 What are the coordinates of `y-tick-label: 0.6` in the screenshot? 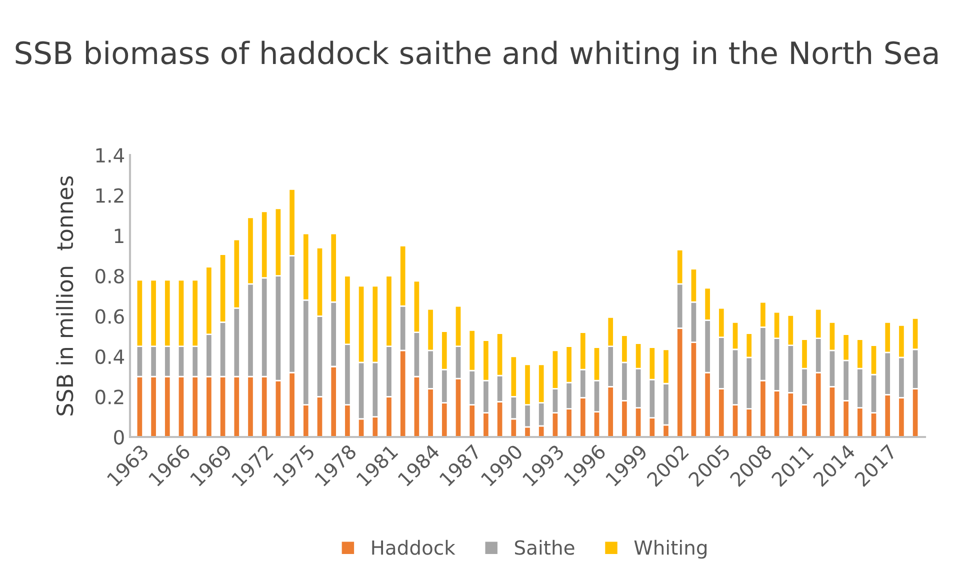 It's located at (110, 316).